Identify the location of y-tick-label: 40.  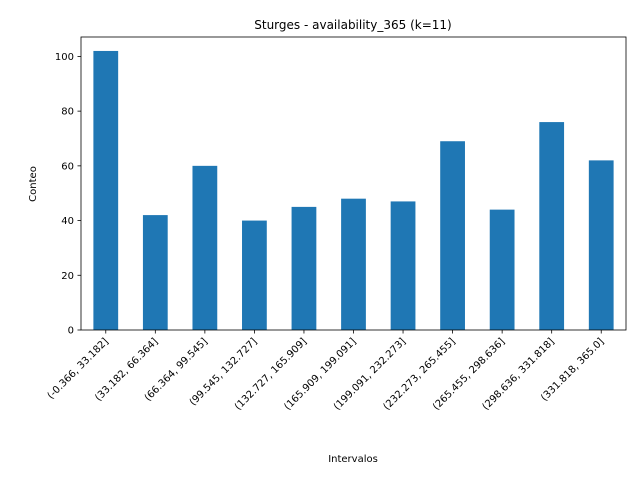
(67, 221).